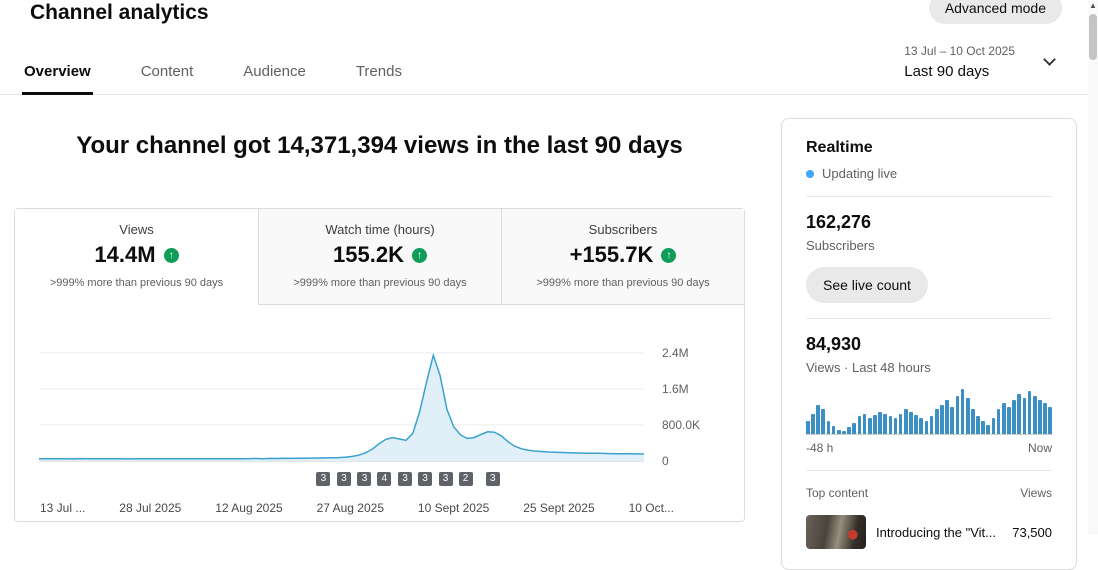 The image size is (1098, 570). What do you see at coordinates (681, 425) in the screenshot?
I see `y-axis-label: 800.0K` at bounding box center [681, 425].